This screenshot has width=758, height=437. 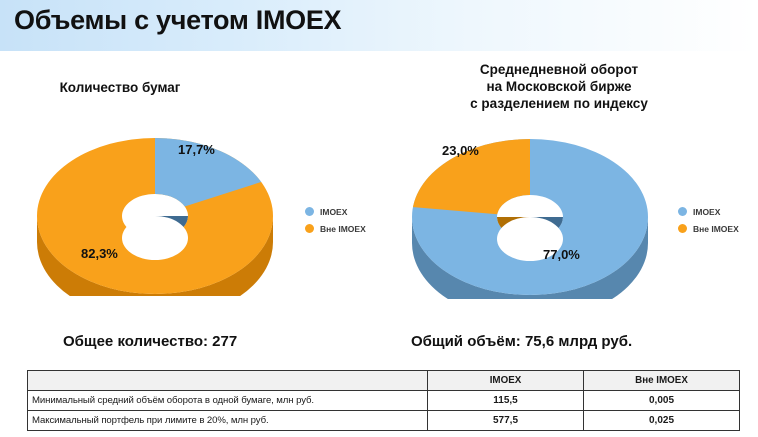 I want to click on table-header-blank, so click(x=227, y=380).